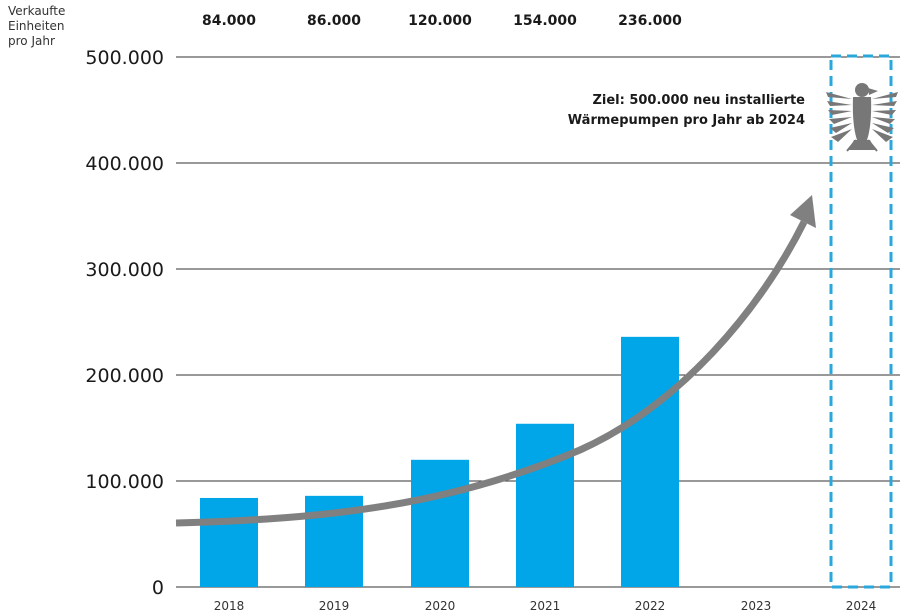 The height and width of the screenshot is (615, 900). What do you see at coordinates (545, 21) in the screenshot?
I see `top-value-label: 154.000` at bounding box center [545, 21].